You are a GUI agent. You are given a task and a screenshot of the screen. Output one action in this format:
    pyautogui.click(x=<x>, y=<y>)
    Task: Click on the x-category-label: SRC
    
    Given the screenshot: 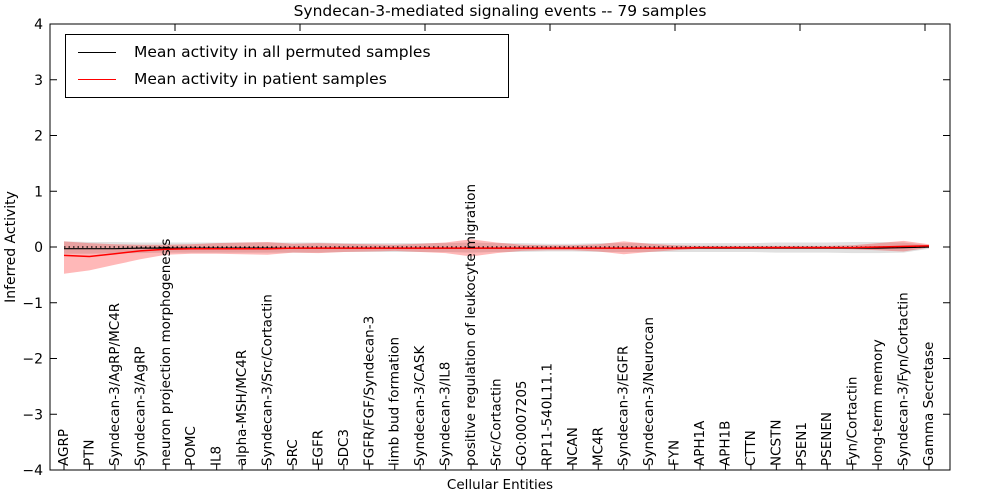 What is the action you would take?
    pyautogui.click(x=293, y=452)
    